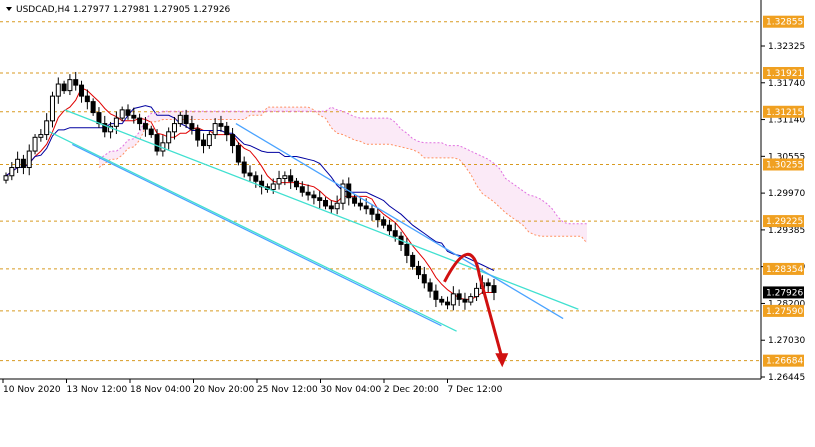 This screenshot has width=815, height=447. I want to click on forecast-arrow, so click(476, 310).